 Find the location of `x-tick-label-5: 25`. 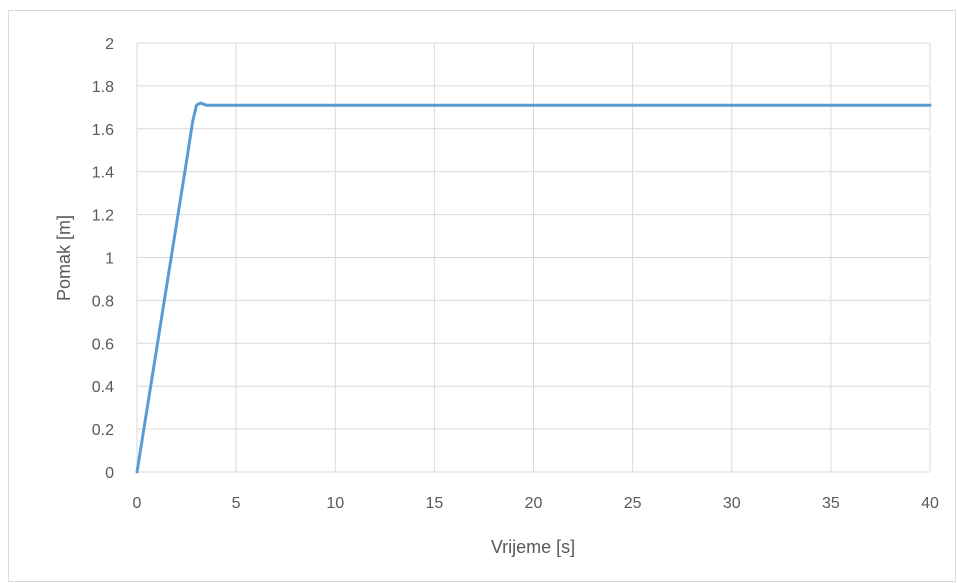

x-tick-label-5: 25 is located at coordinates (633, 503).